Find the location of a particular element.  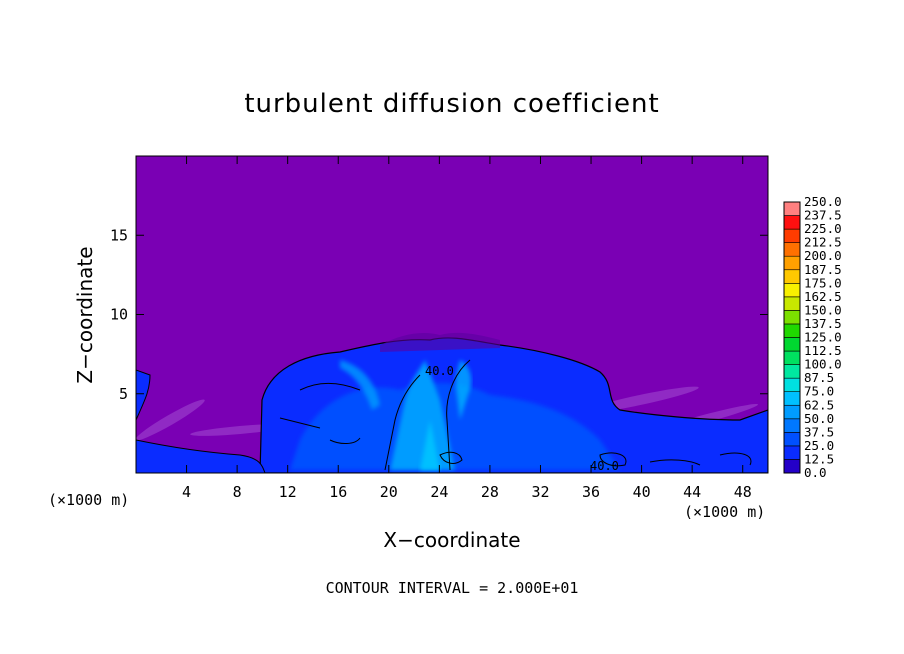

x-tick-label: 8 is located at coordinates (237, 492).